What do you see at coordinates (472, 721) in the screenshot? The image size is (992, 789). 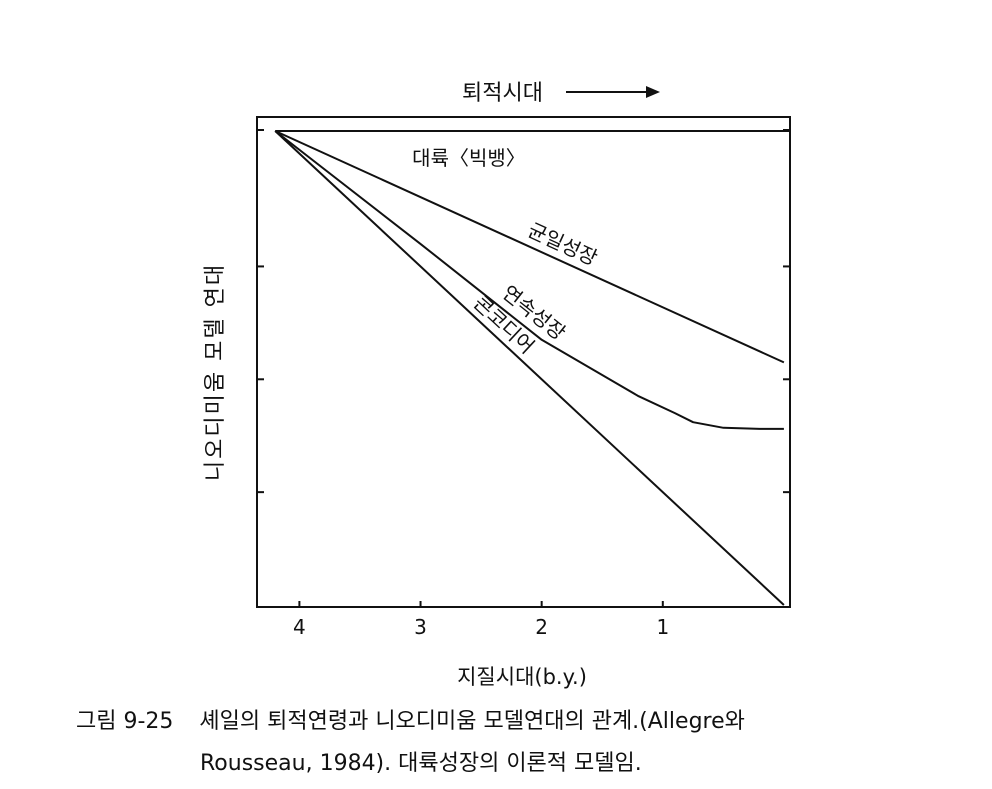 I see `caption-text-1: 셰일의 퇴적연령과 니오디미움 모델연대의 관계.(Allegre와` at bounding box center [472, 721].